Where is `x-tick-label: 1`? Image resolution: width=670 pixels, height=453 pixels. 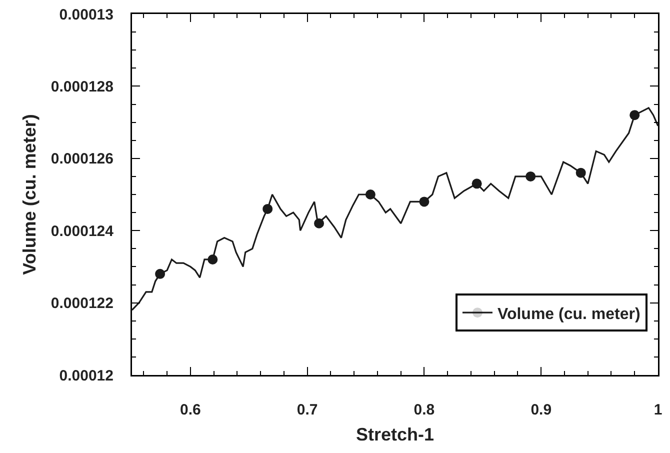 x-tick-label: 1 is located at coordinates (658, 410).